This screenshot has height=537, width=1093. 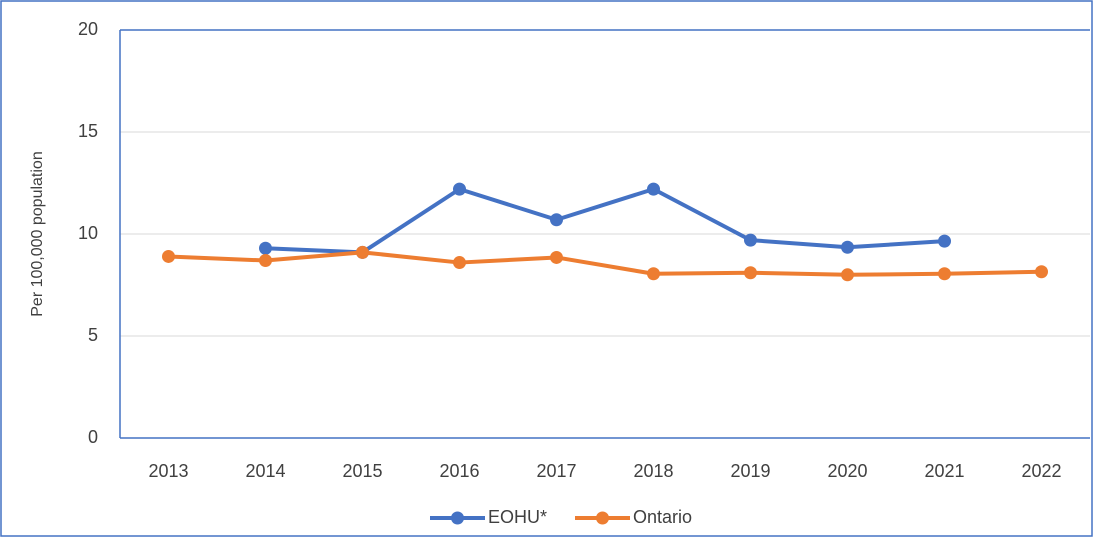 I want to click on x-tick-label: 2017, so click(x=556, y=471).